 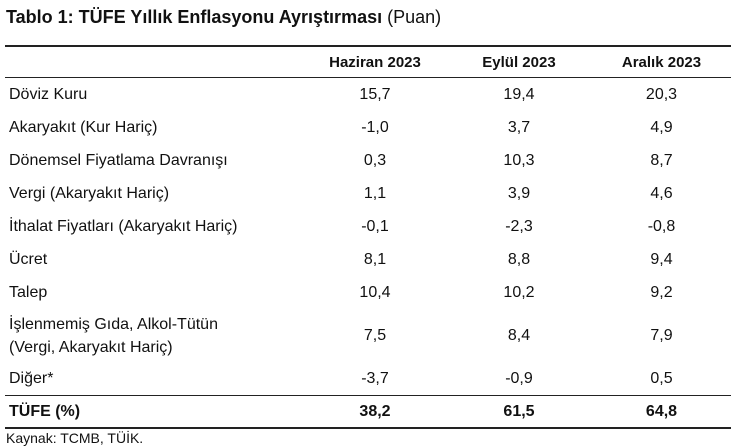 I want to click on row-label-line: Döviz Kuru, so click(x=48, y=94).